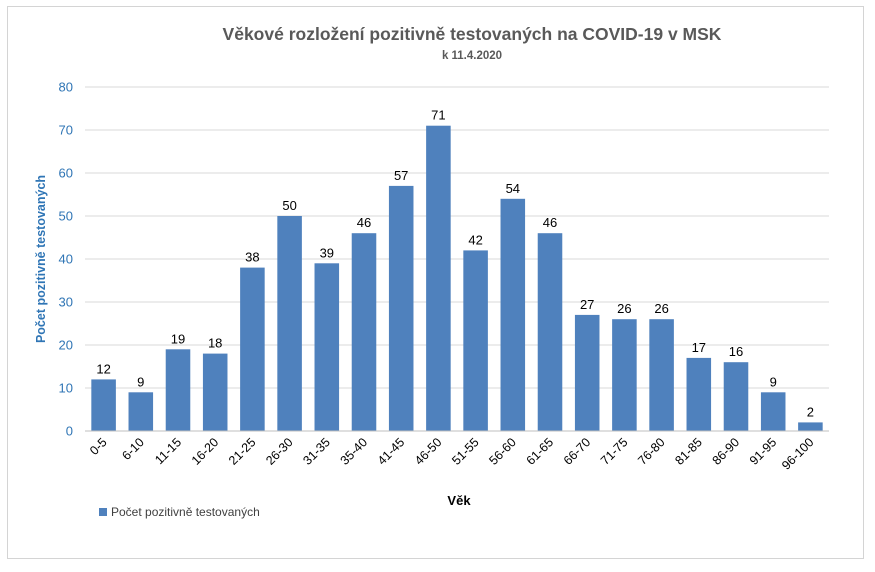 The image size is (875, 572). What do you see at coordinates (41, 259) in the screenshot?
I see `y-axis-label: Počet pozitivně testovaných` at bounding box center [41, 259].